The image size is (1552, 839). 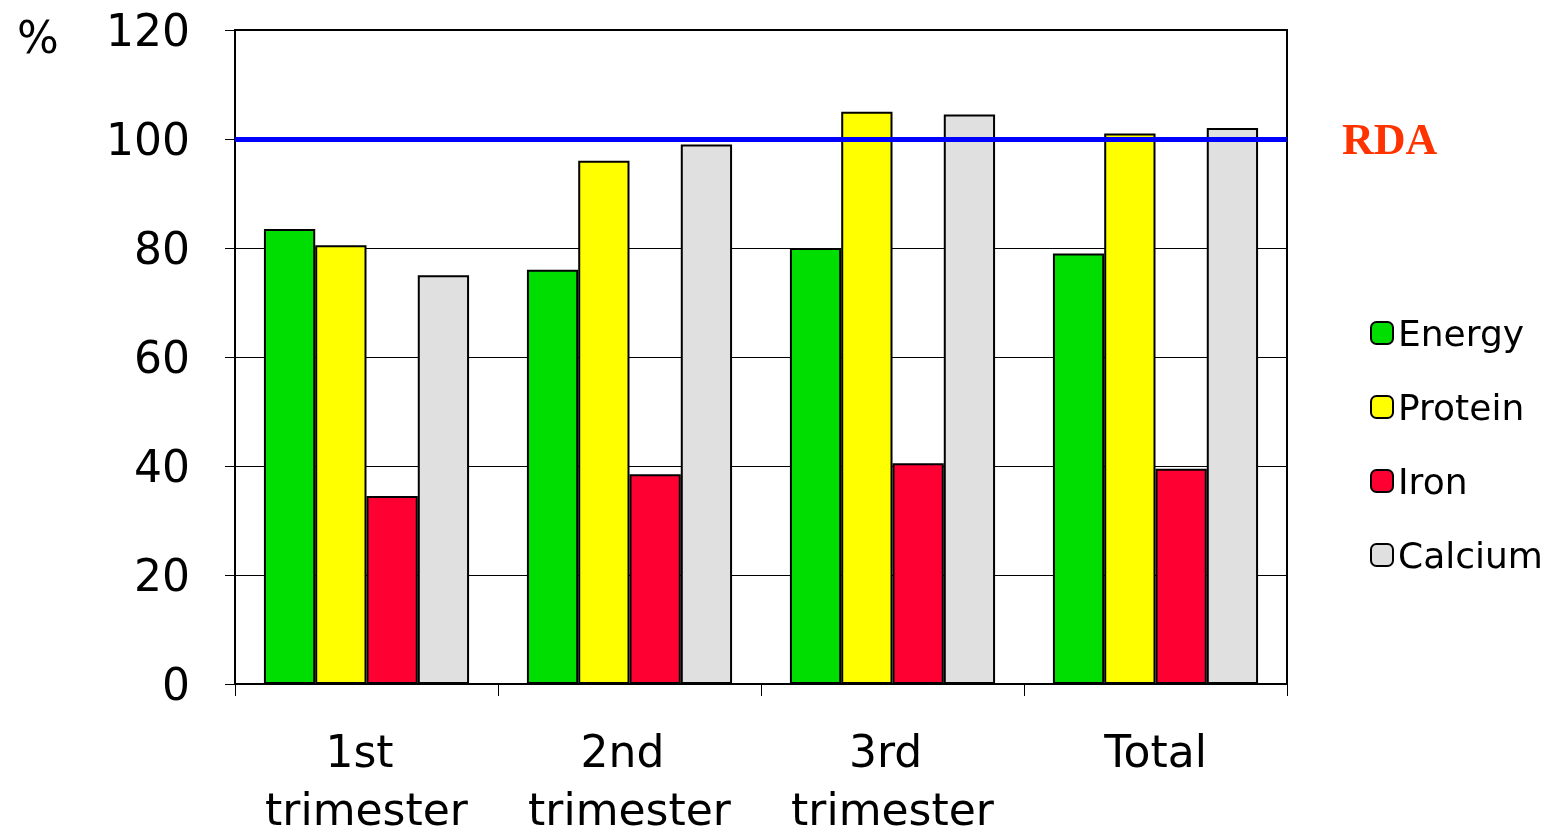 I want to click on x-tick-label: Total, so click(x=1155, y=751).